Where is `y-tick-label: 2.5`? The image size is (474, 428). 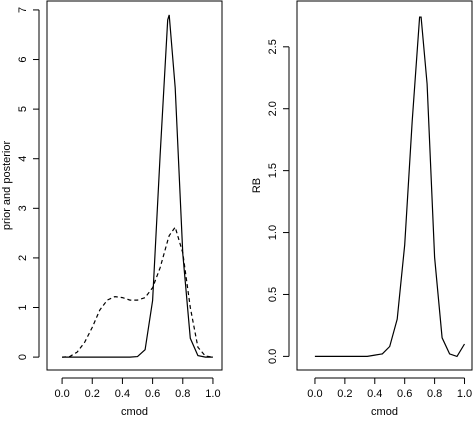 y-tick-label: 2.5 is located at coordinates (273, 46).